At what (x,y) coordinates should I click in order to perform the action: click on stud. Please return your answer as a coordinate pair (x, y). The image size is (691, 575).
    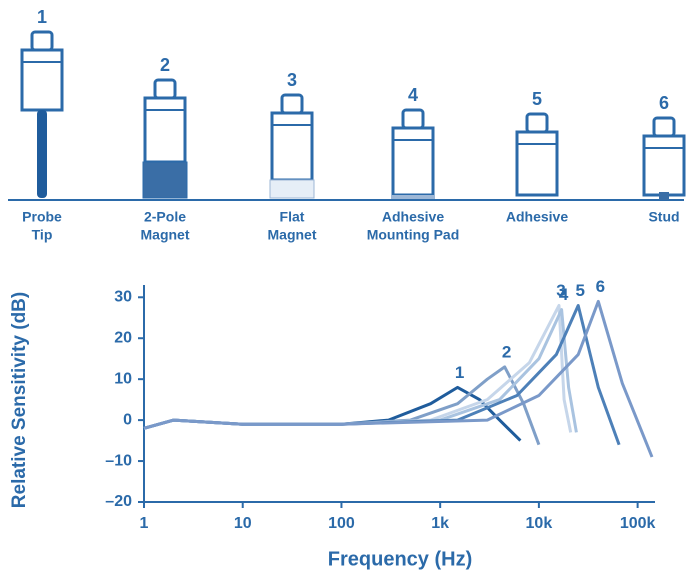
    Looking at the image, I should click on (664, 196).